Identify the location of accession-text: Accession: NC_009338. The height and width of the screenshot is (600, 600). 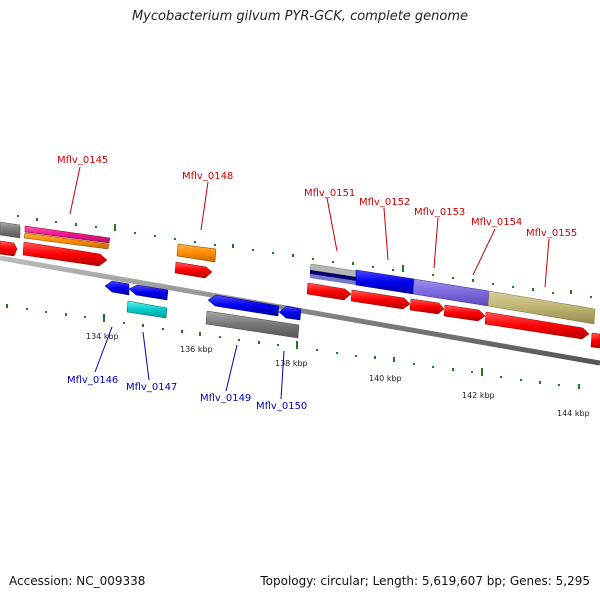
(77, 581).